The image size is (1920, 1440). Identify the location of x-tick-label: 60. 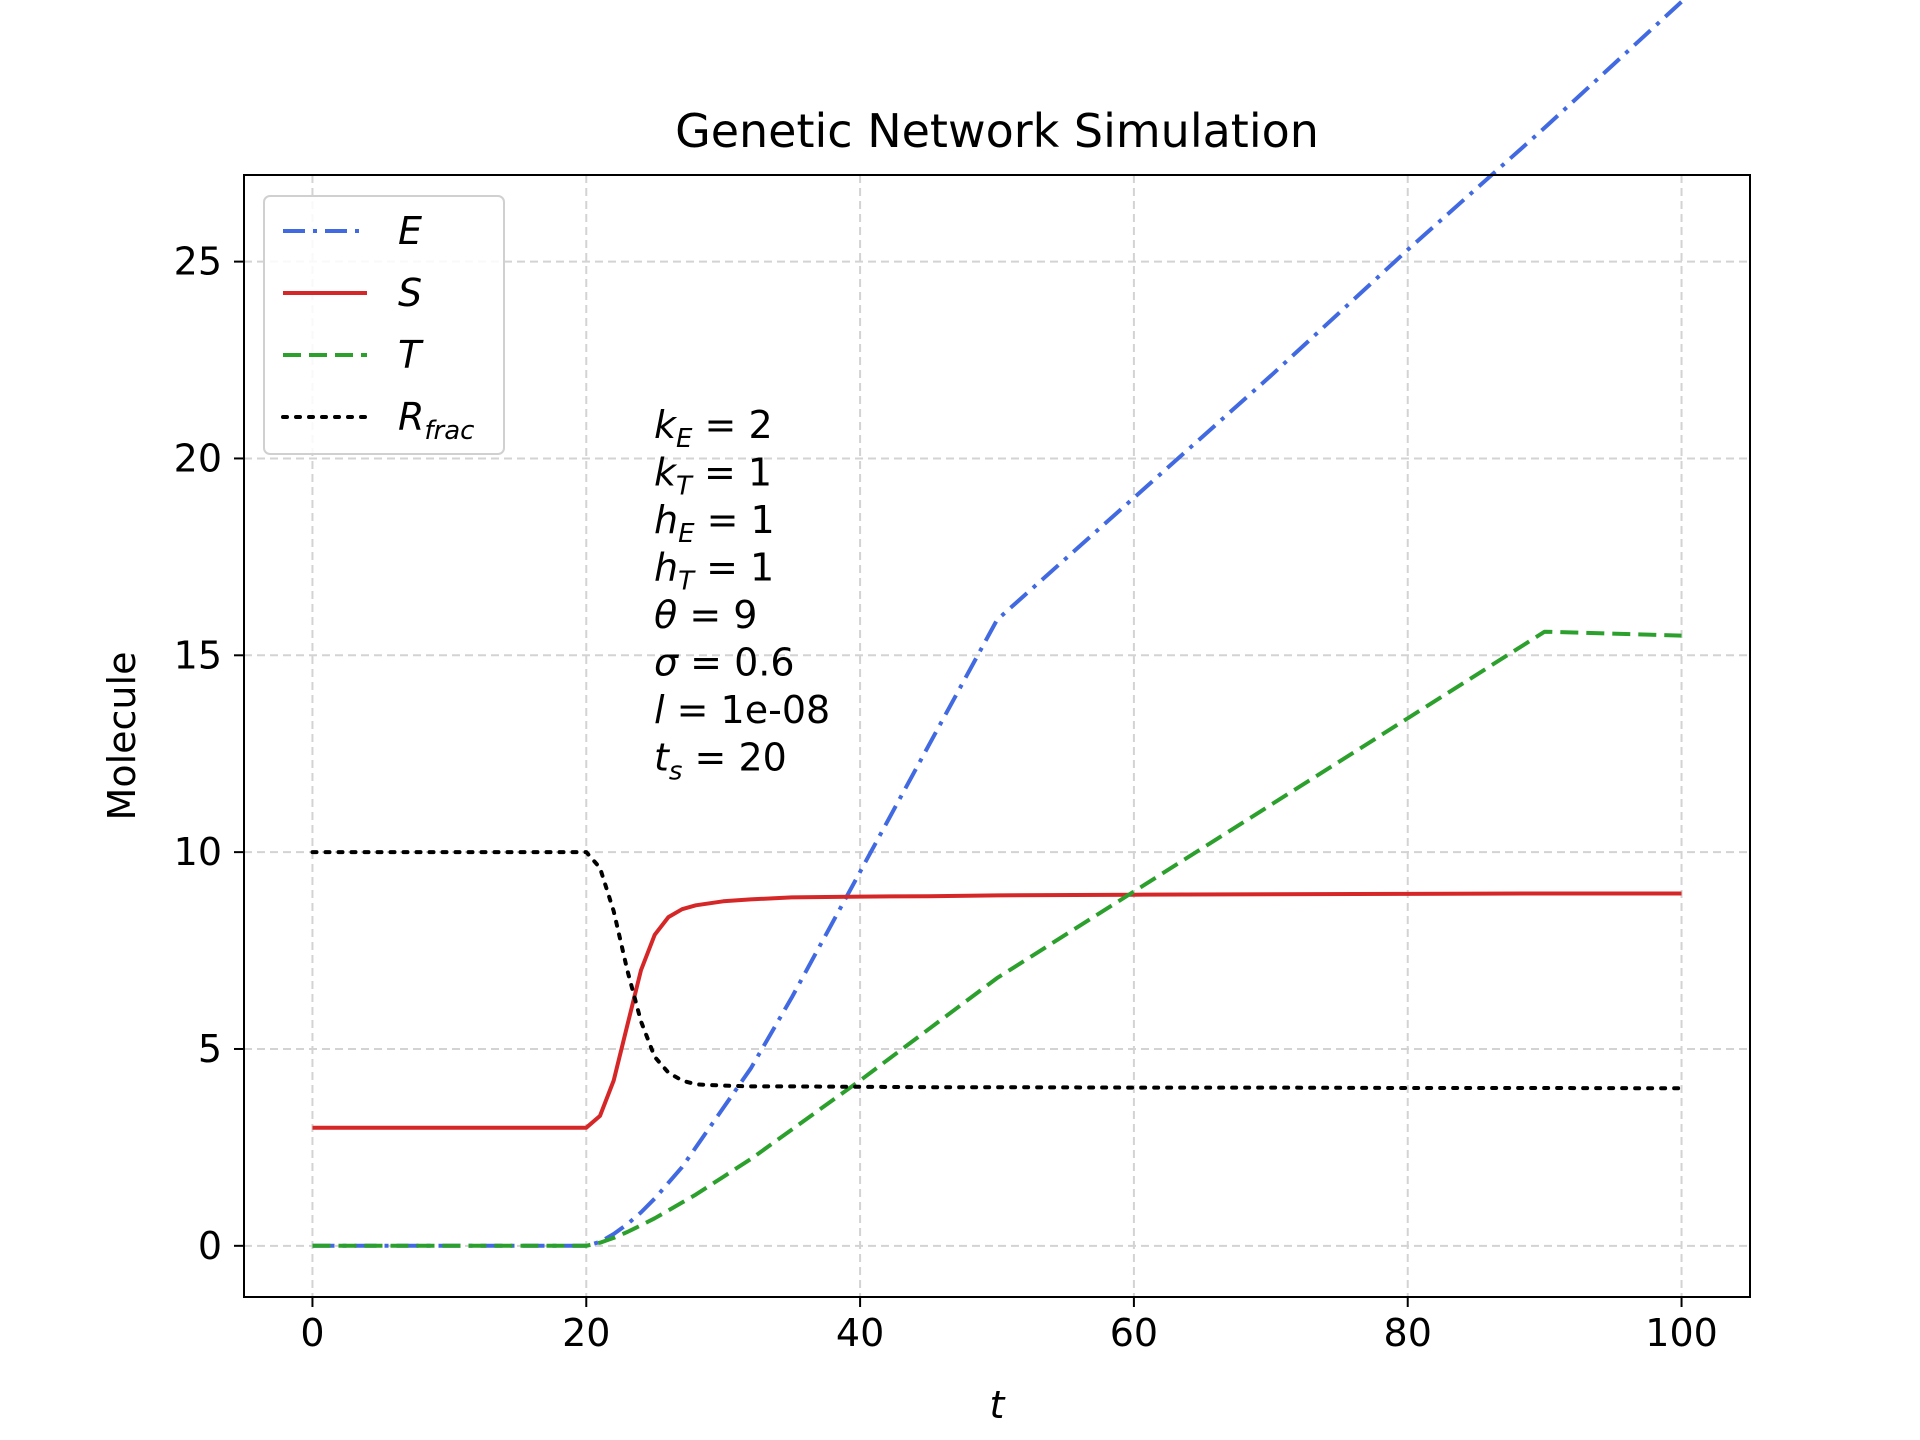
(1134, 1333).